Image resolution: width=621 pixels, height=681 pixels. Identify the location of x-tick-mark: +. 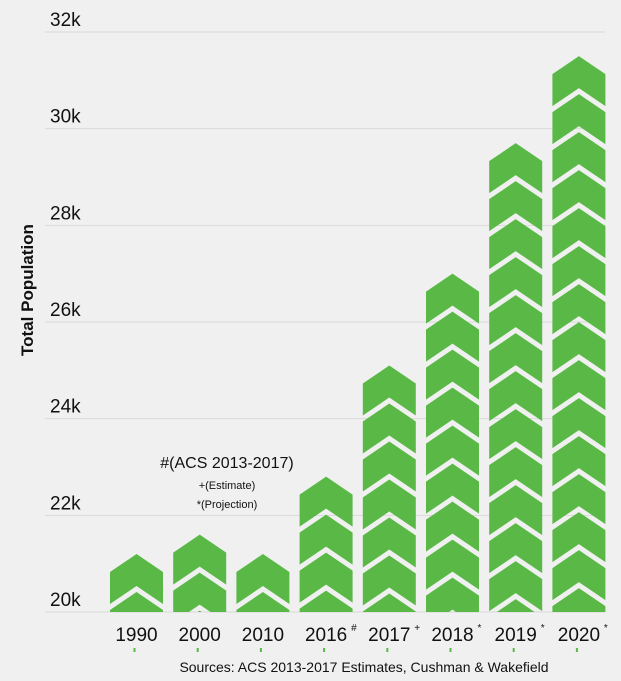
(417, 628).